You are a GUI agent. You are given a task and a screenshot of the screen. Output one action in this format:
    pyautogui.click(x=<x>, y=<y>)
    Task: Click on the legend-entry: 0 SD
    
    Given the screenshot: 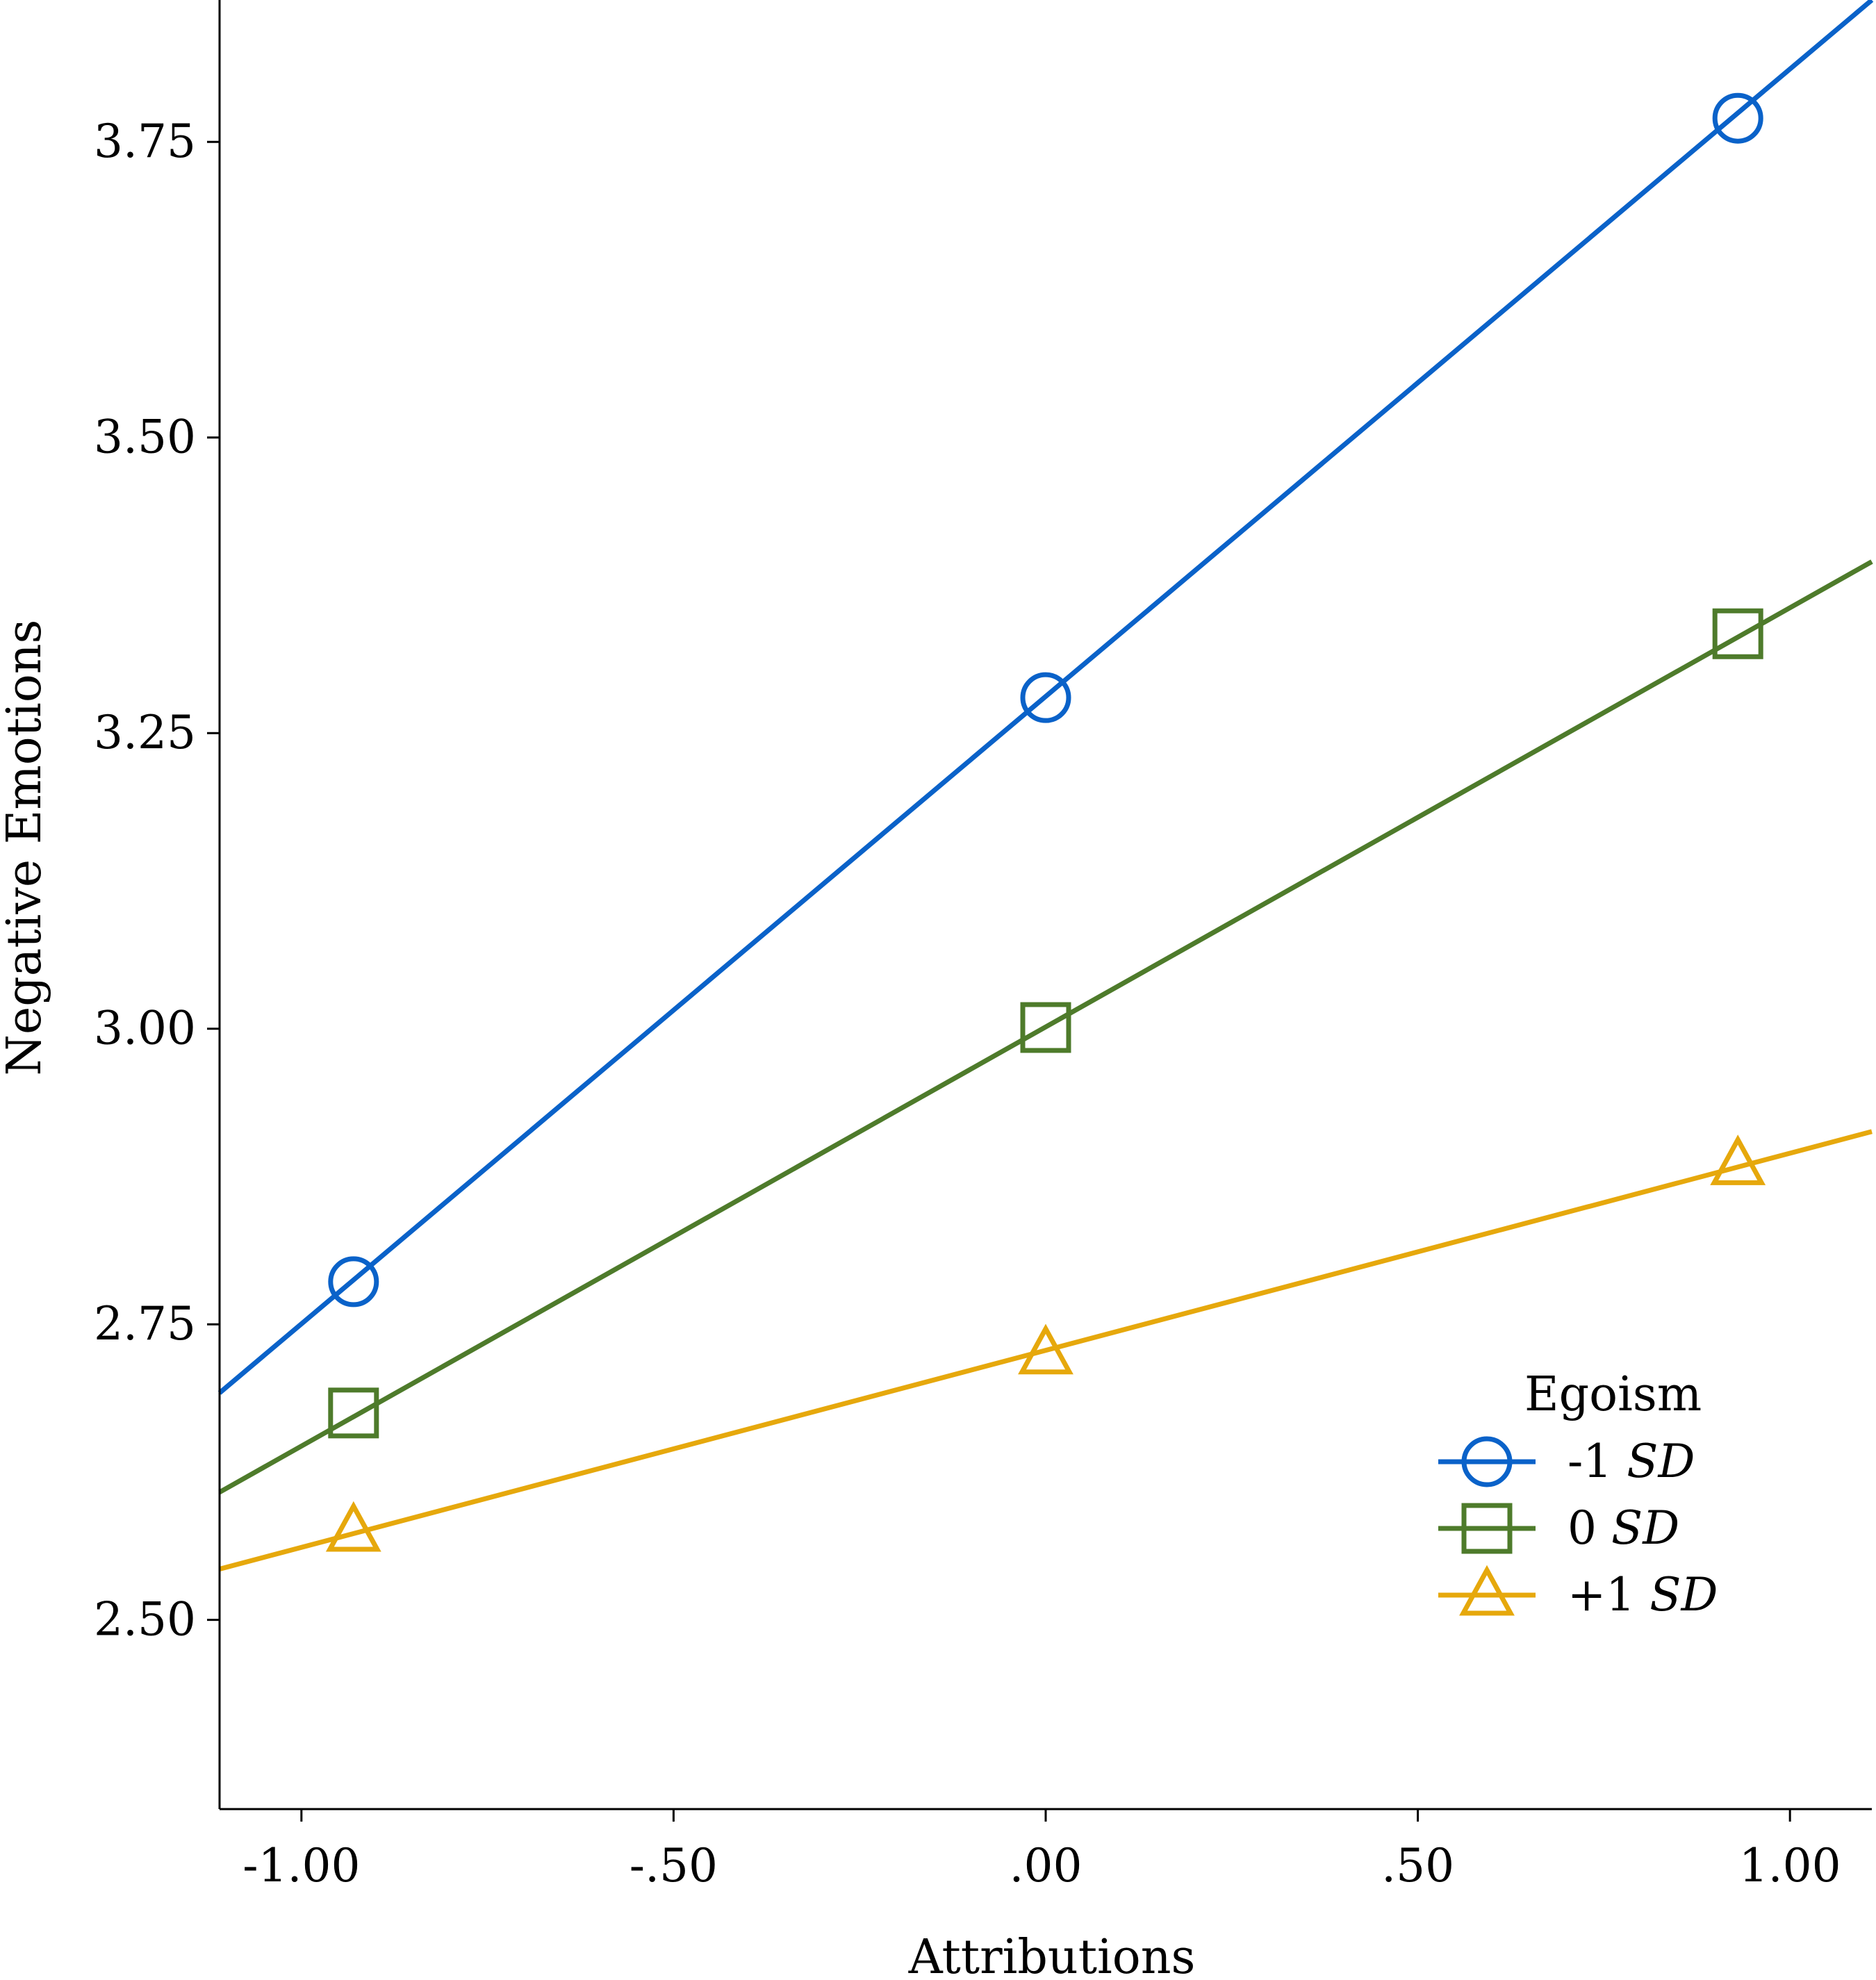 What is the action you would take?
    pyautogui.click(x=1558, y=1528)
    